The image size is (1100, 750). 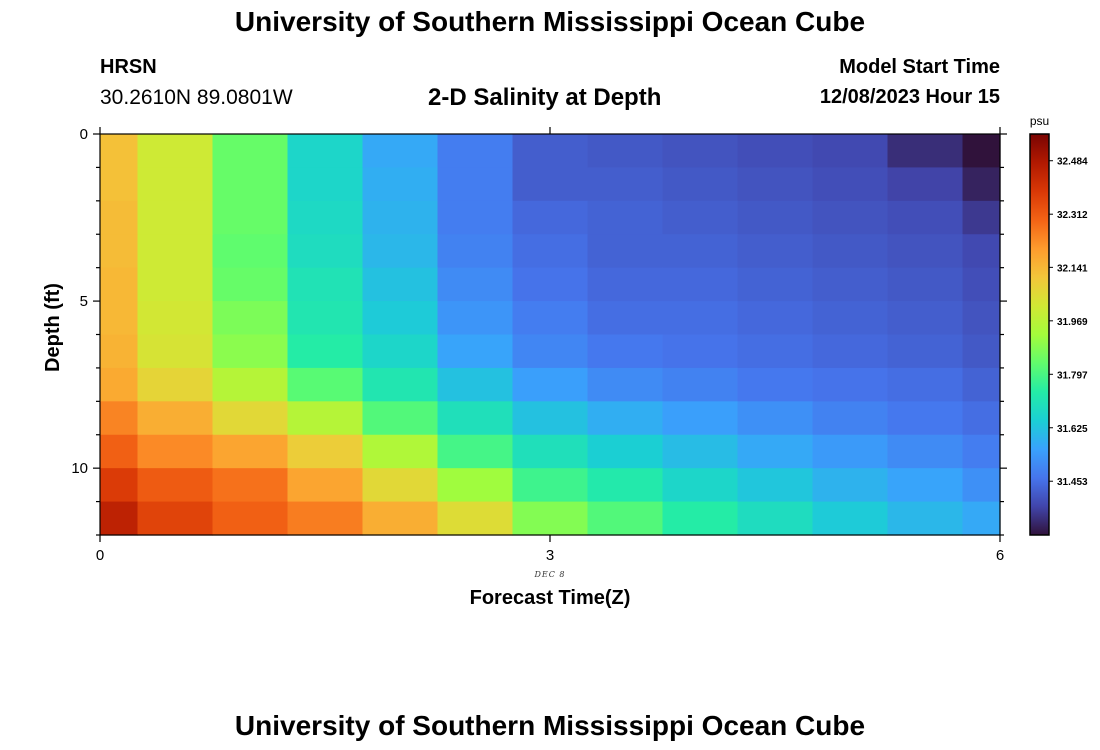 I want to click on colorbar-tick-label: 31.797, so click(x=1072, y=375).